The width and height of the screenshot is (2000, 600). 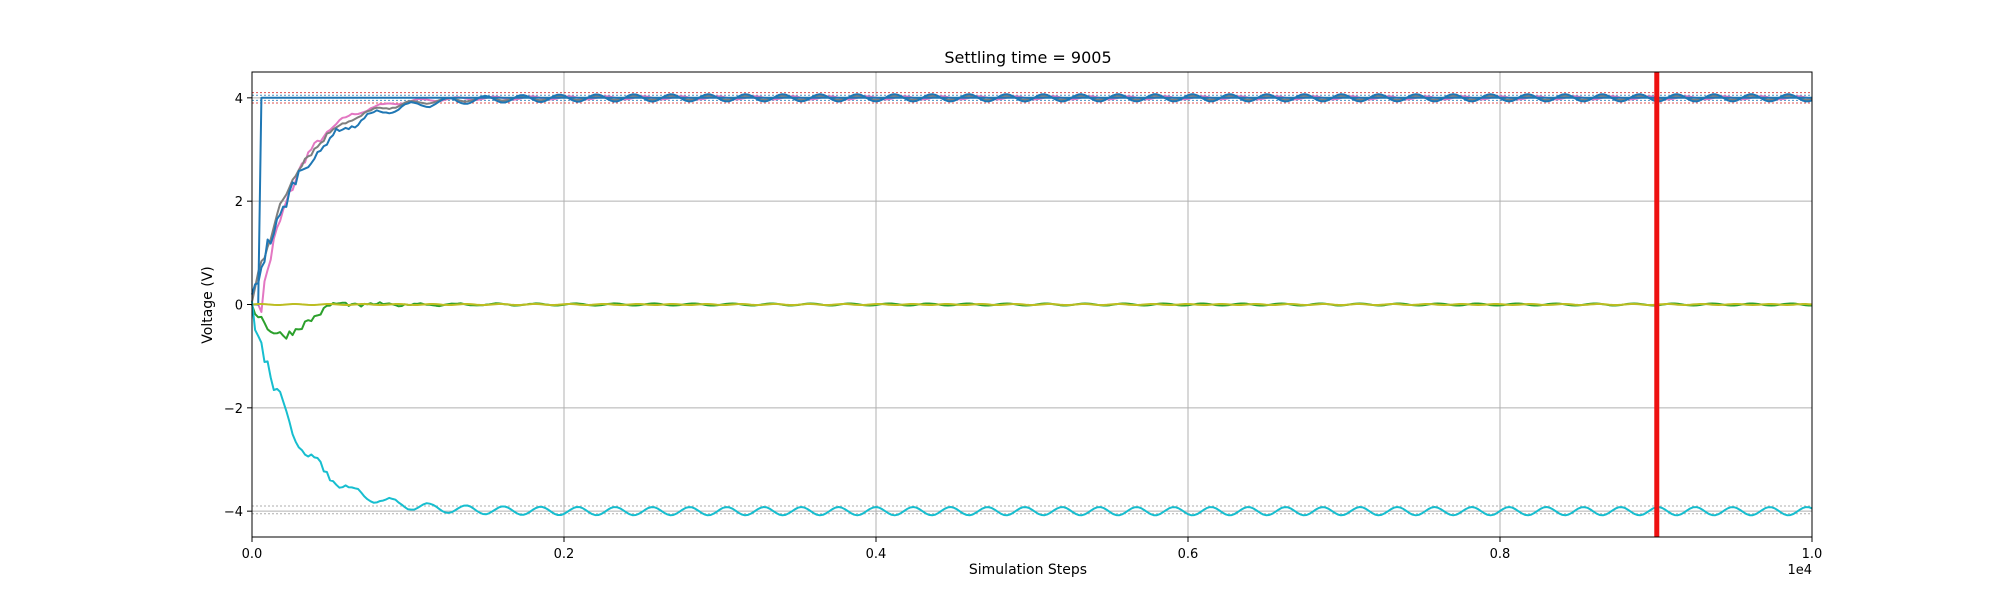 I want to click on x-axis-label: Simulation Steps, so click(x=1028, y=570).